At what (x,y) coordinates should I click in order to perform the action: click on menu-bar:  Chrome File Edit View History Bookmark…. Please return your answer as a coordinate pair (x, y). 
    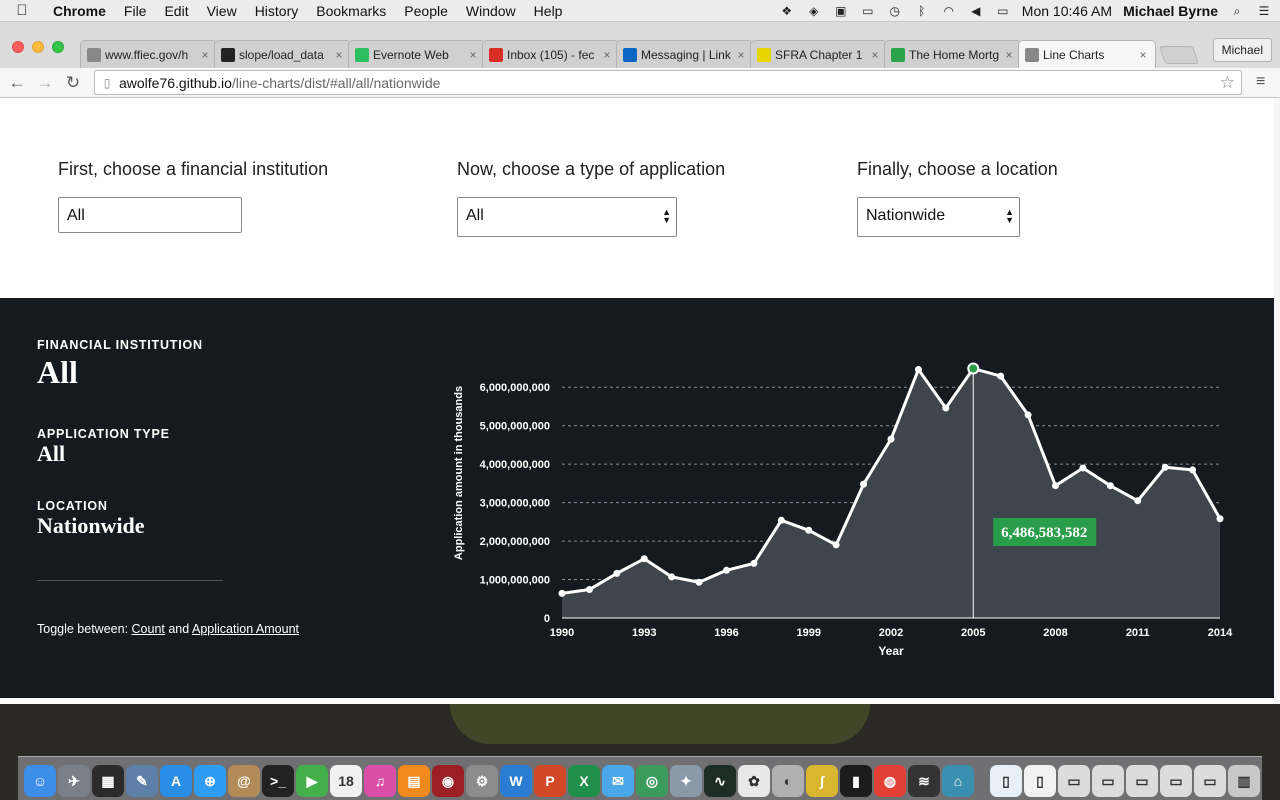
    Looking at the image, I should click on (640, 11).